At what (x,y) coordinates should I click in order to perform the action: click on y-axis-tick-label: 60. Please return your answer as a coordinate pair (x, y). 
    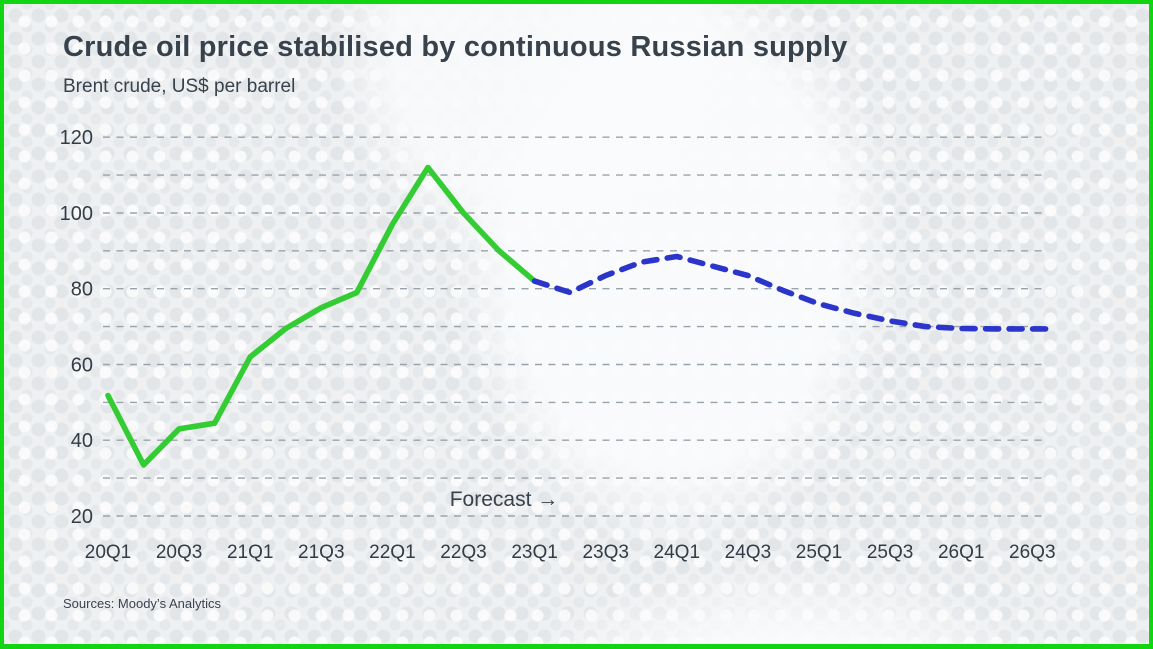
    Looking at the image, I should click on (82, 366).